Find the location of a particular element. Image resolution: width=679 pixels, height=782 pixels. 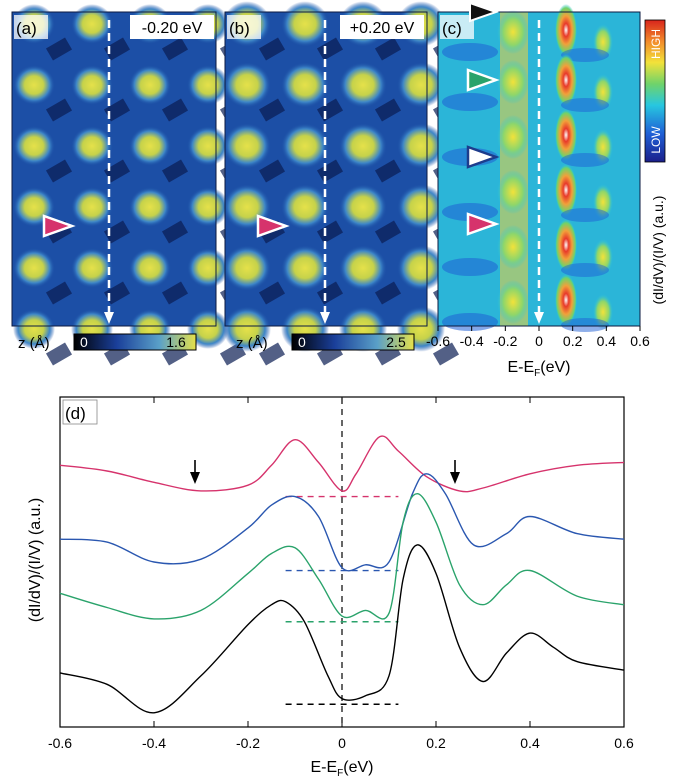

map-band is located at coordinates (514, 169).